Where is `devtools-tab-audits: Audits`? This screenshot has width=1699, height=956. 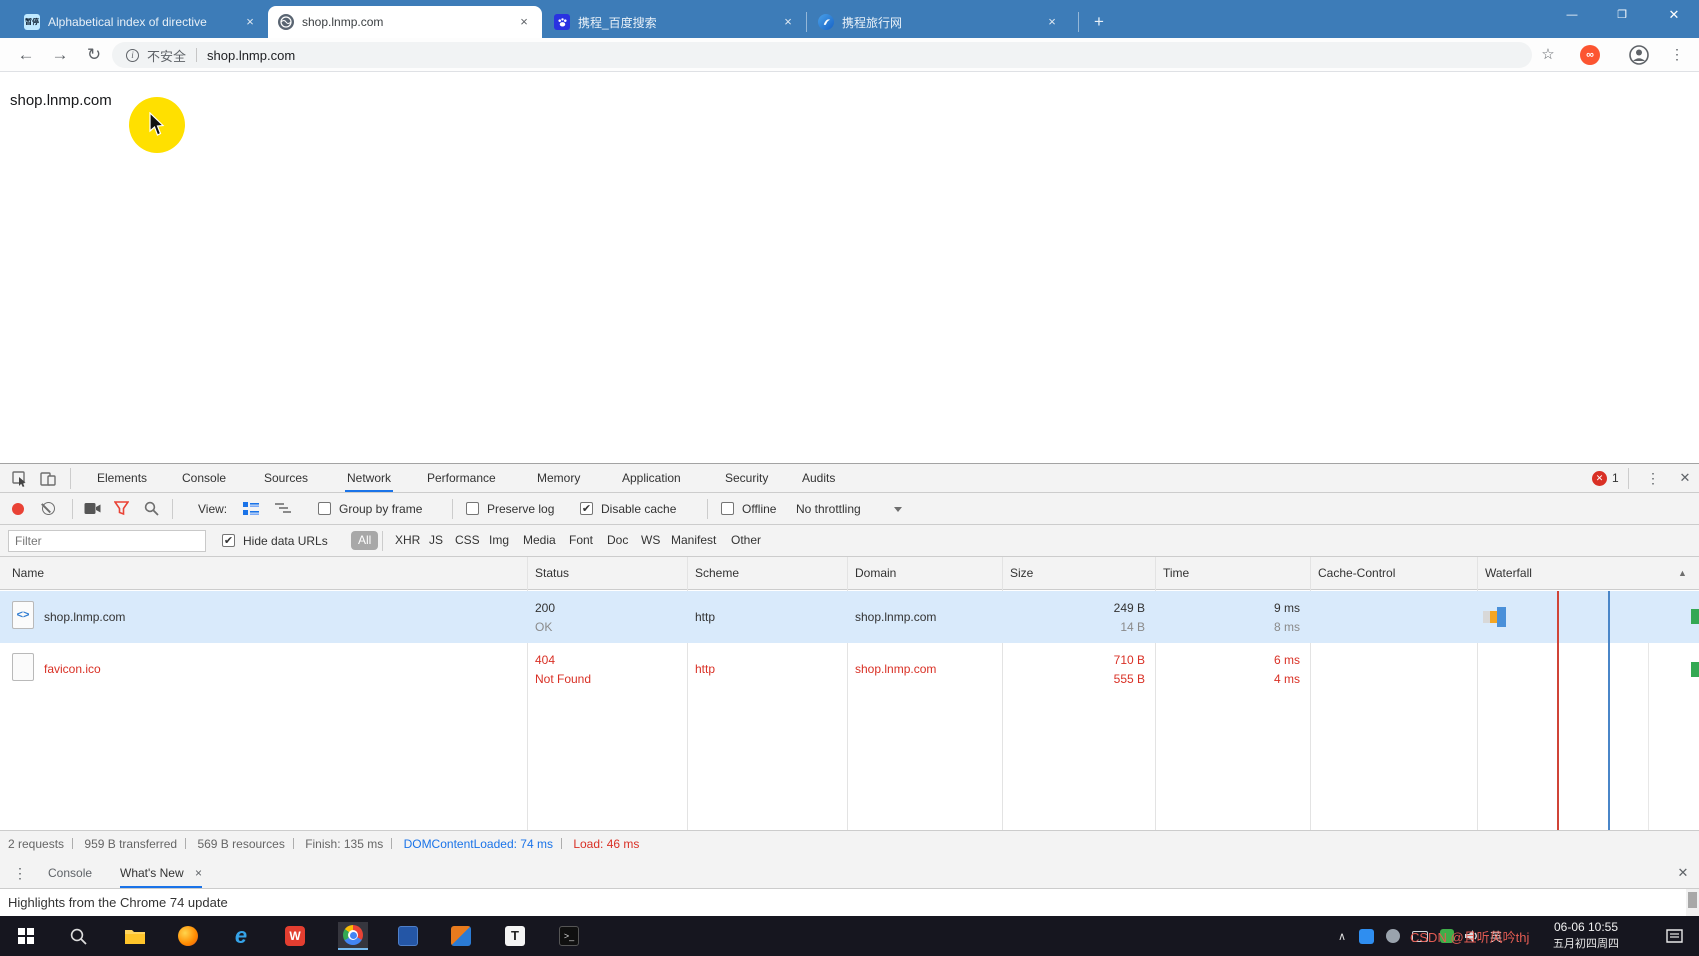
devtools-tab-audits: Audits is located at coordinates (819, 478).